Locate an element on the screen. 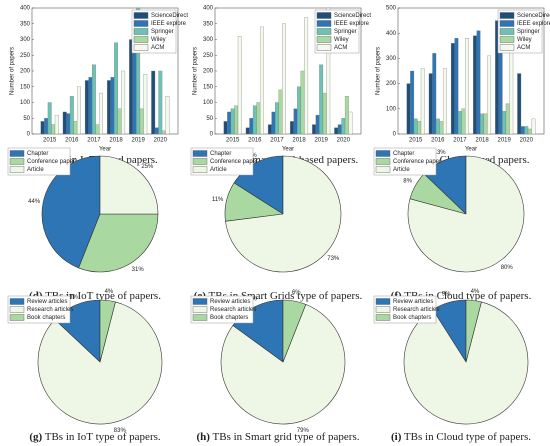 The height and width of the screenshot is (446, 550). caption: (i) TBs in Cloud type of papers. is located at coordinates (461, 437).